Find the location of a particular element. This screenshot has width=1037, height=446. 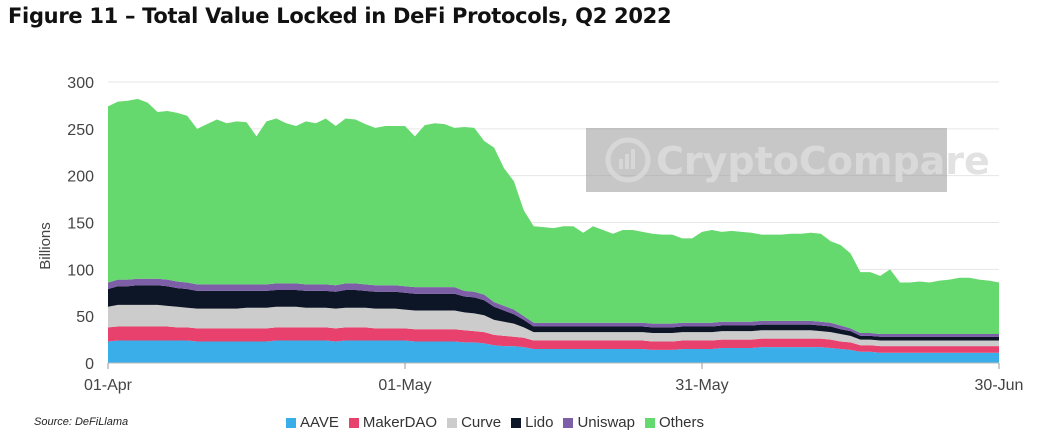

y-tick-label: 250 is located at coordinates (80, 130).